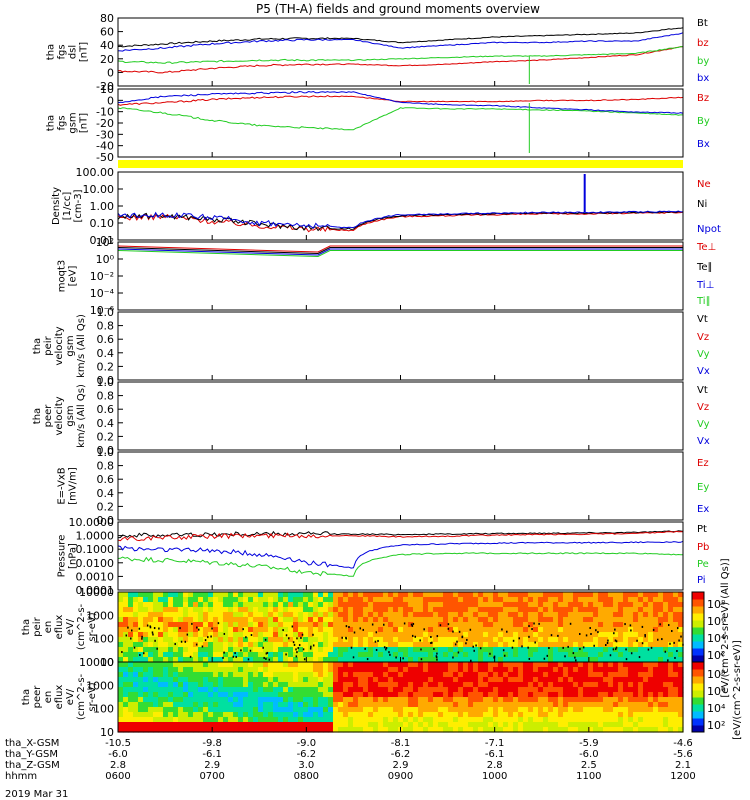 Image resolution: width=750 pixels, height=800 pixels. I want to click on colorbar-segment, so click(698, 680).